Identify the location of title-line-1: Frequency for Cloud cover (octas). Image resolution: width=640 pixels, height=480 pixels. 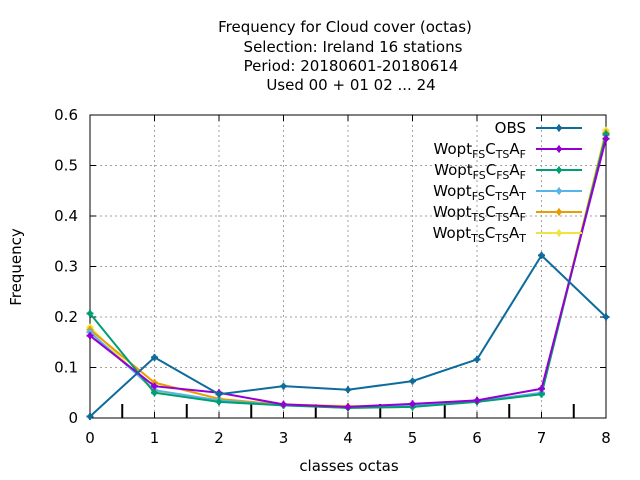
(345, 27).